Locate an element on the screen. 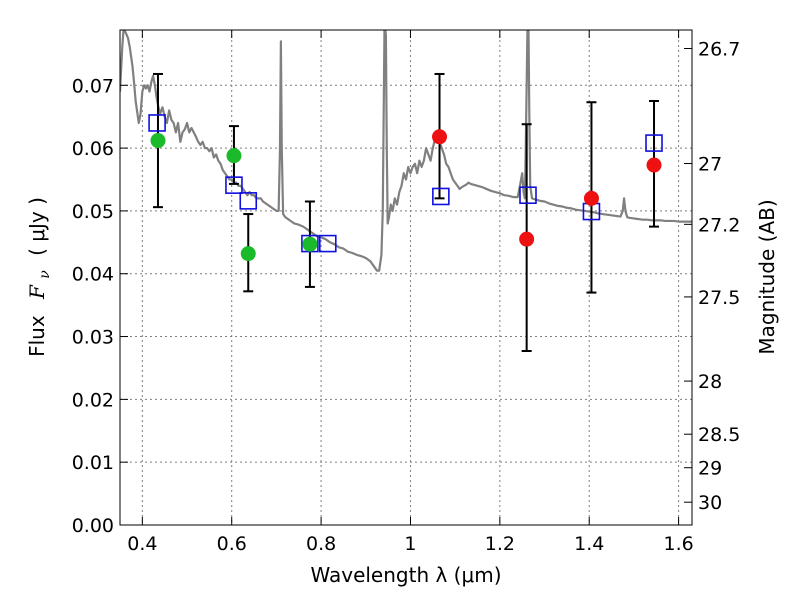  y-axis-label-var: F is located at coordinates (37, 292).